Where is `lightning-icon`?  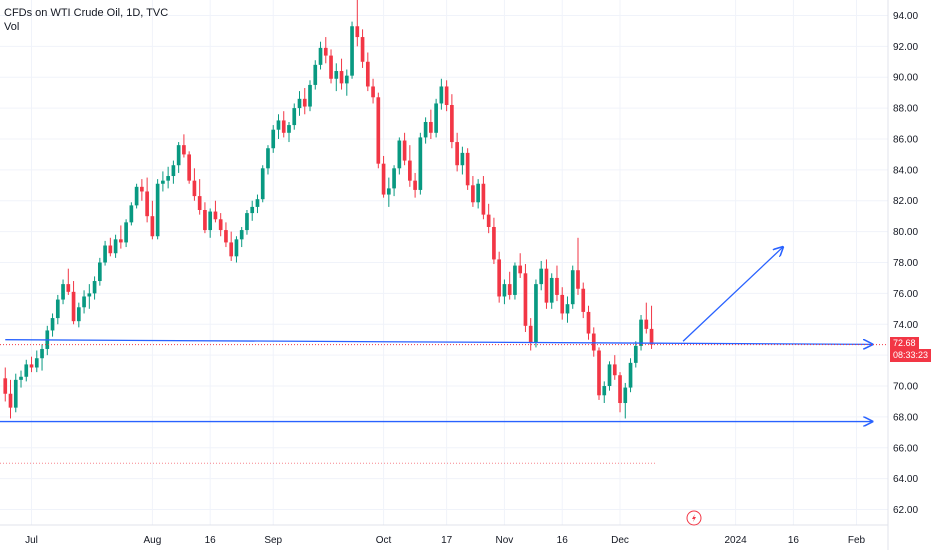 lightning-icon is located at coordinates (694, 518).